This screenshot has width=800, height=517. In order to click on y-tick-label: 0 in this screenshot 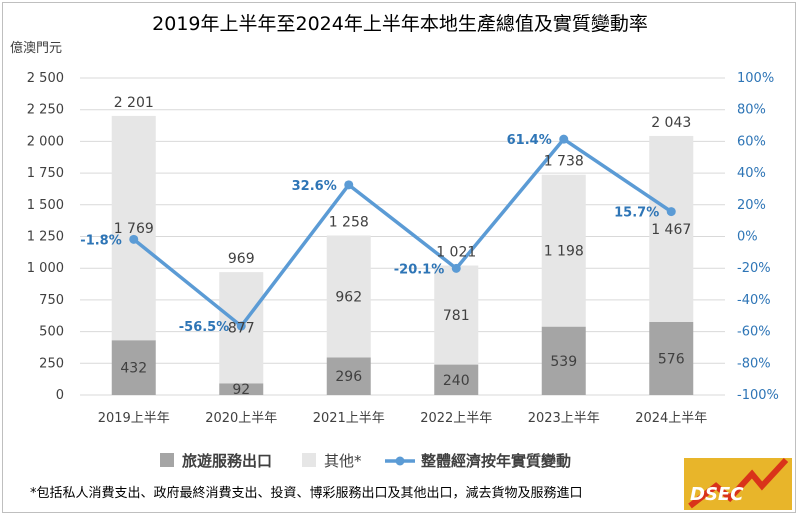, I will do `click(60, 395)`.